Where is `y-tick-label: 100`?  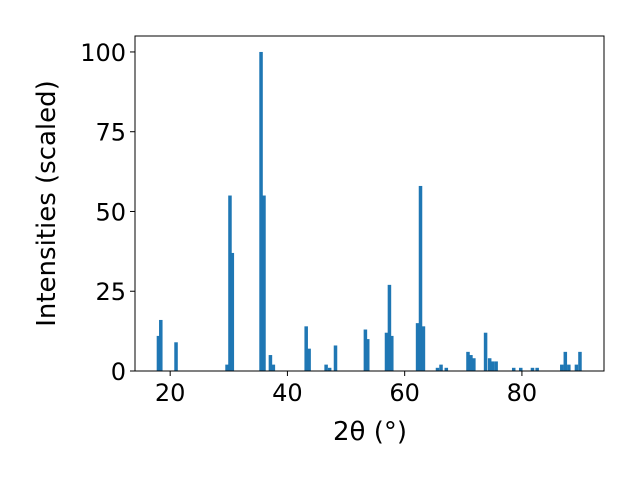 y-tick-label: 100 is located at coordinates (103, 53).